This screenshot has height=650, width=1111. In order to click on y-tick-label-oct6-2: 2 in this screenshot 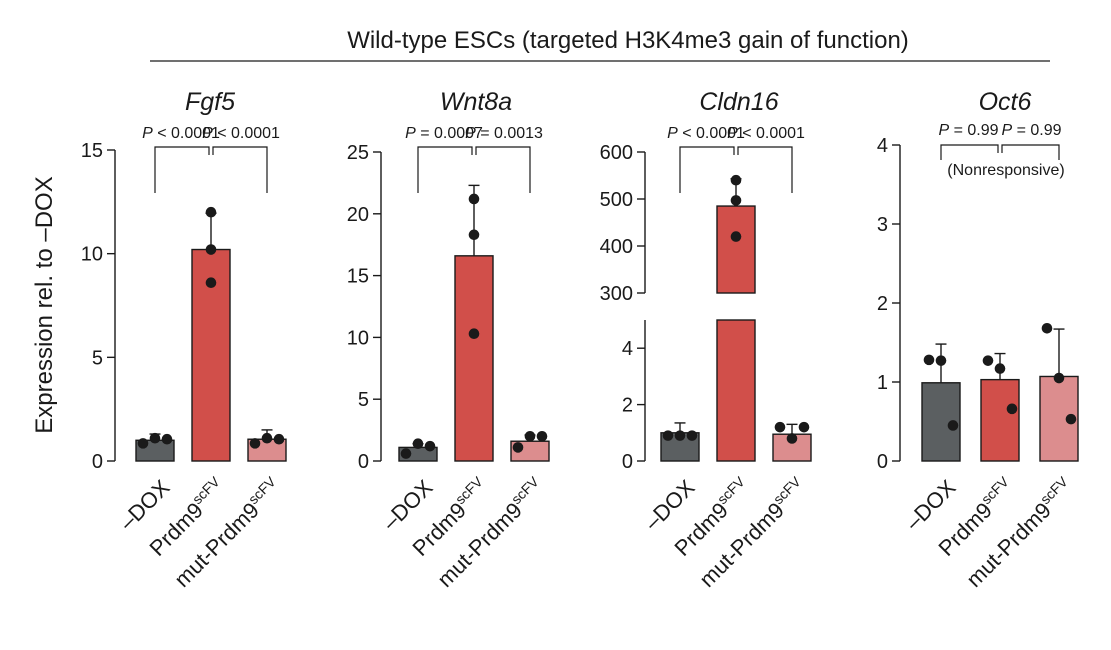, I will do `click(882, 304)`.